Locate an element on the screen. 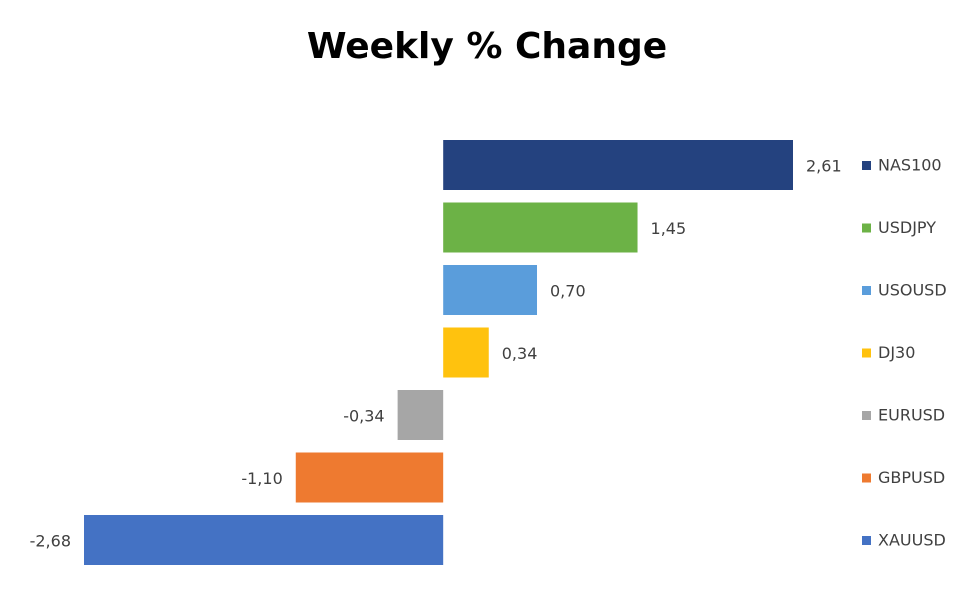  legend-label: USOUSD is located at coordinates (912, 290).